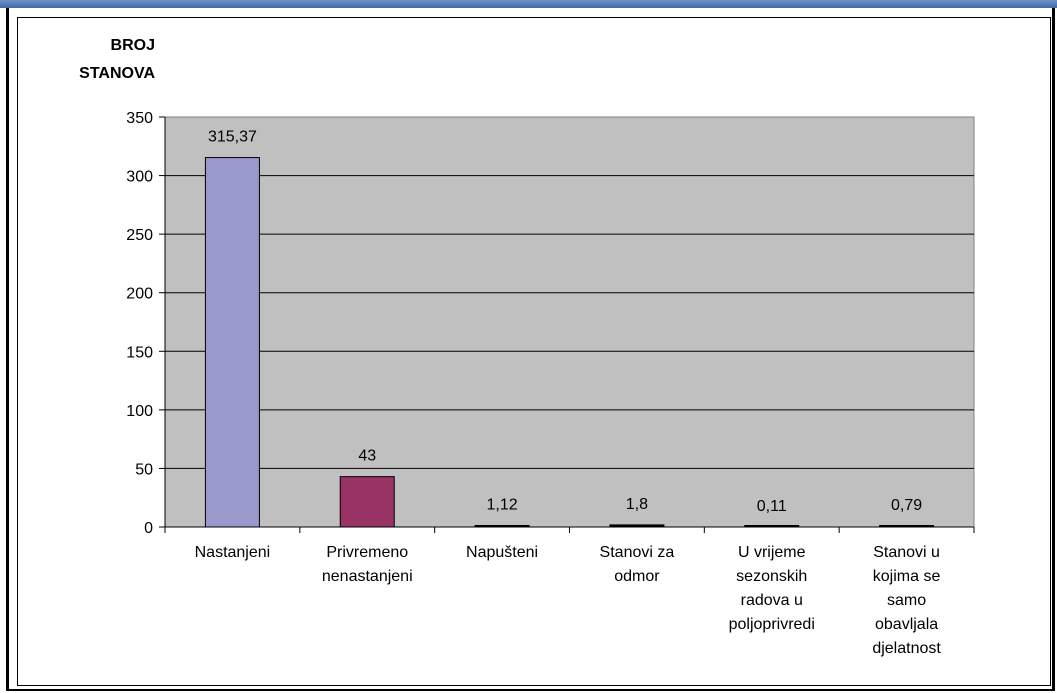  I want to click on y-tick-label-4: 200, so click(139, 294).